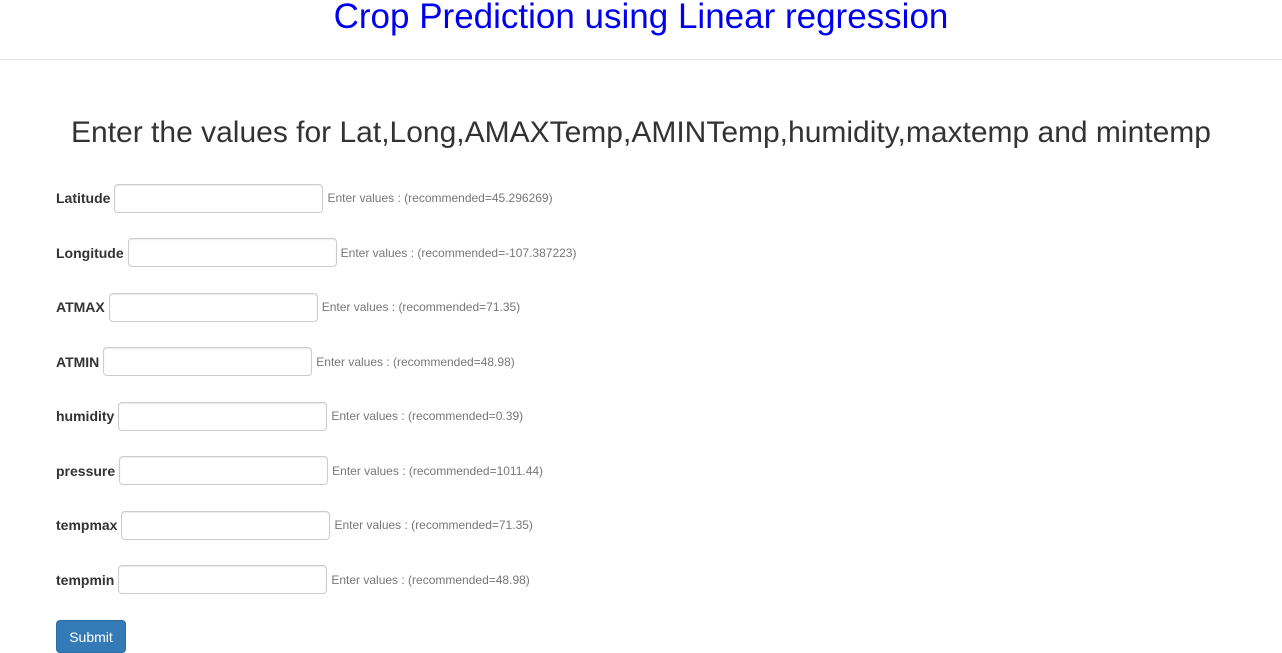 This screenshot has width=1282, height=653. Describe the element at coordinates (440, 198) in the screenshot. I see `latitude-hint: Enter values : (recommended=45.296269)` at that location.